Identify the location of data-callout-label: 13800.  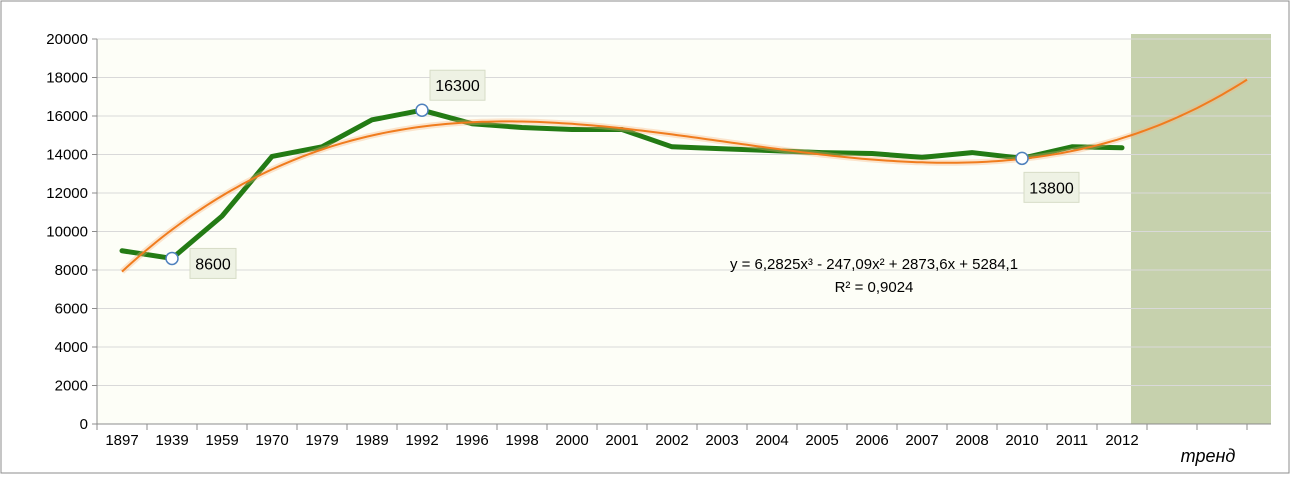
(1051, 188).